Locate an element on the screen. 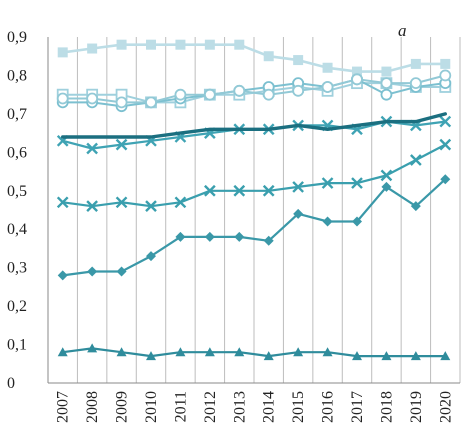  y-tick-label: 0,1 is located at coordinates (17, 345).